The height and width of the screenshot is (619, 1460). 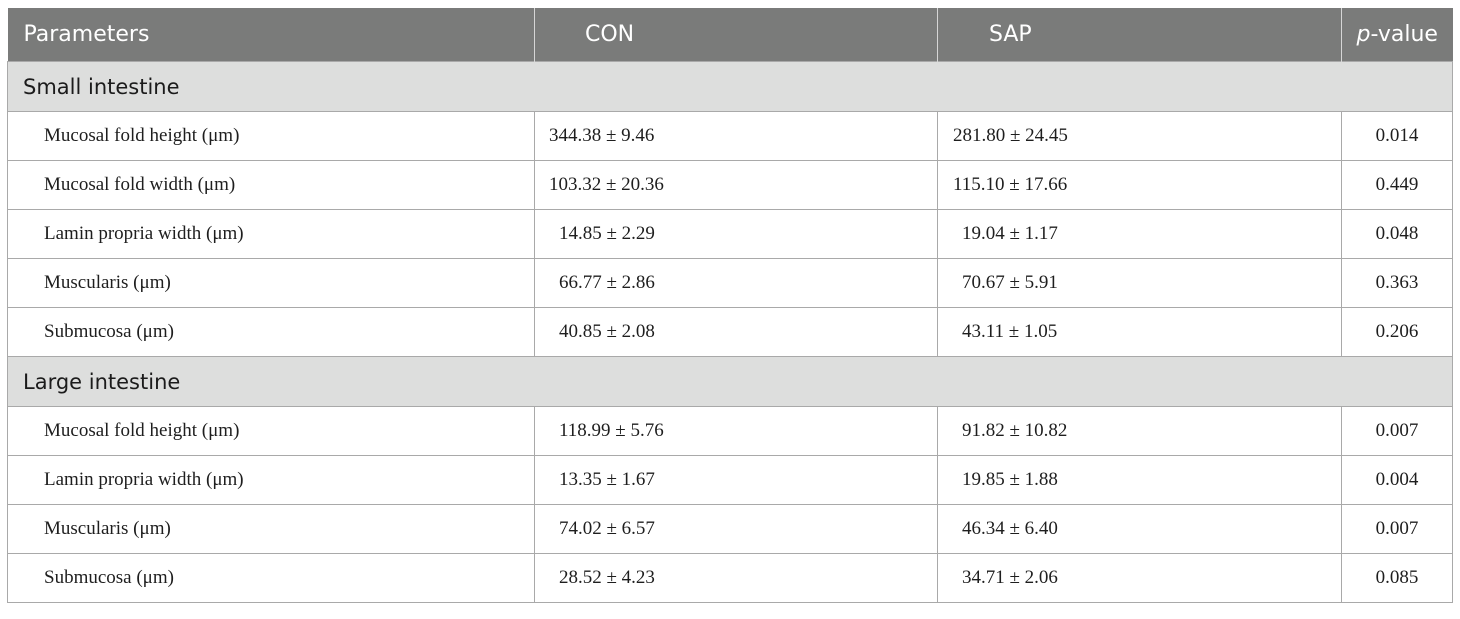 I want to click on cell-p-value: 0.048, so click(x=1397, y=234).